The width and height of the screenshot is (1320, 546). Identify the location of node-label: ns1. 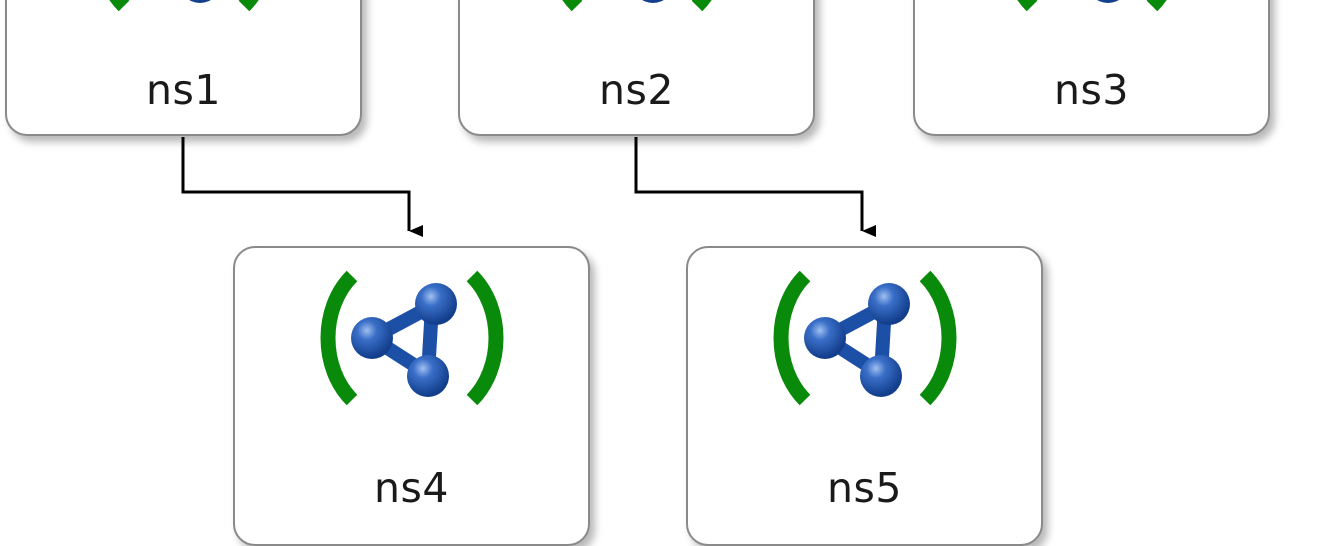
(183, 90).